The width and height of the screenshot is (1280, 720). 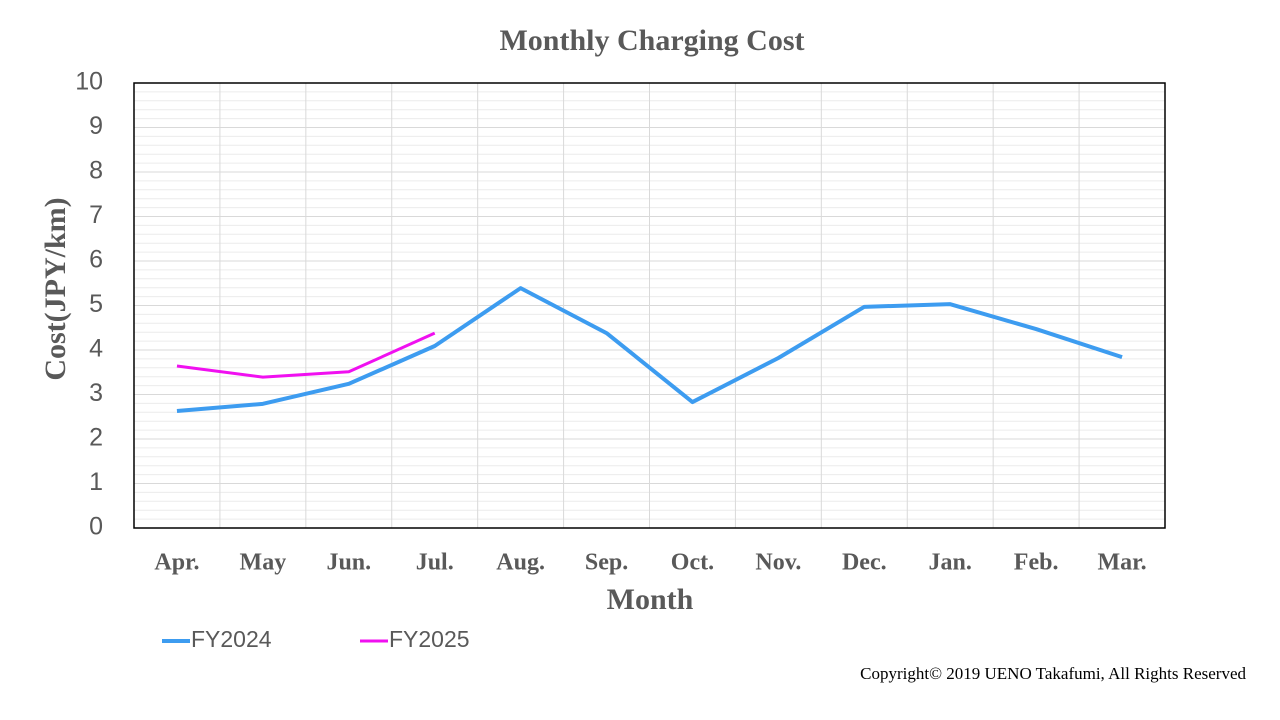 What do you see at coordinates (520, 563) in the screenshot?
I see `x-tick-label: Aug.` at bounding box center [520, 563].